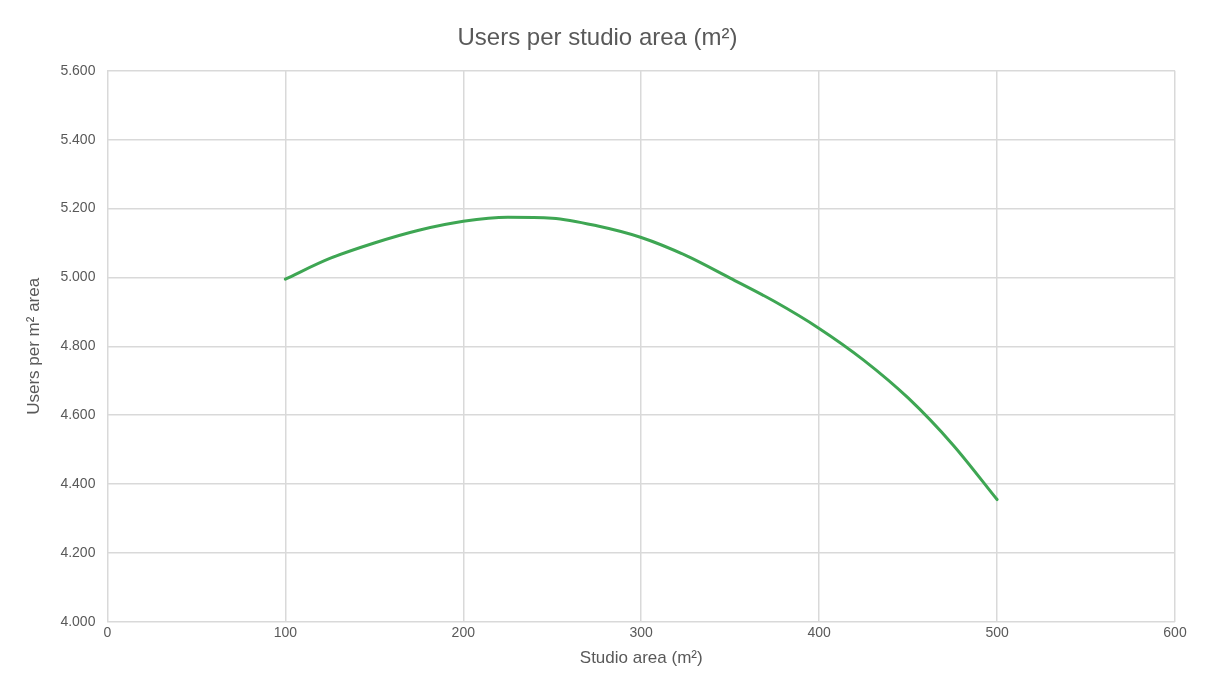 This screenshot has width=1205, height=683. What do you see at coordinates (107, 632) in the screenshot?
I see `x-tick-label: 0` at bounding box center [107, 632].